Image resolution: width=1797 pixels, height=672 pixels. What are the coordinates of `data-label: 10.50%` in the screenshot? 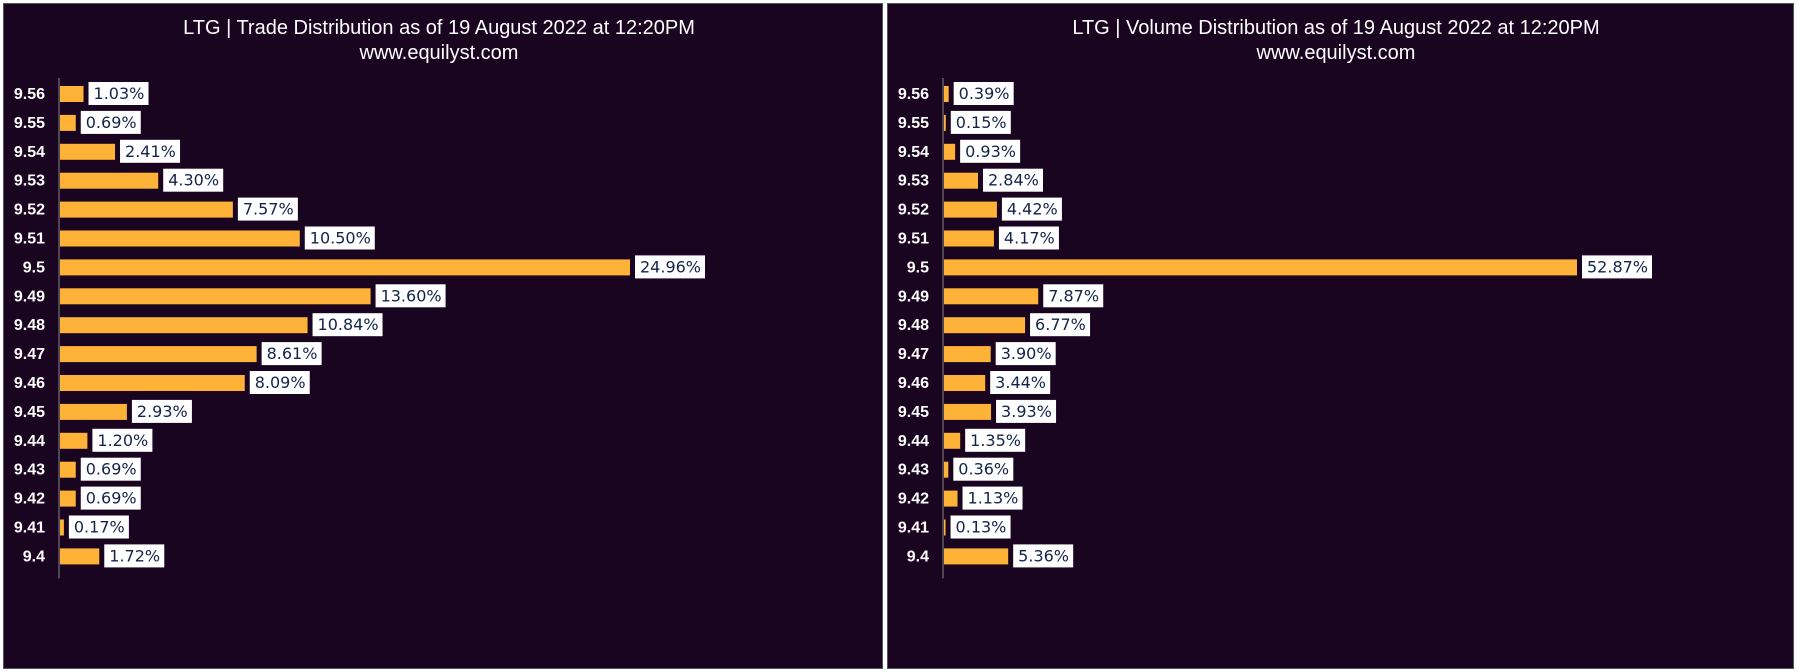 It's located at (339, 238).